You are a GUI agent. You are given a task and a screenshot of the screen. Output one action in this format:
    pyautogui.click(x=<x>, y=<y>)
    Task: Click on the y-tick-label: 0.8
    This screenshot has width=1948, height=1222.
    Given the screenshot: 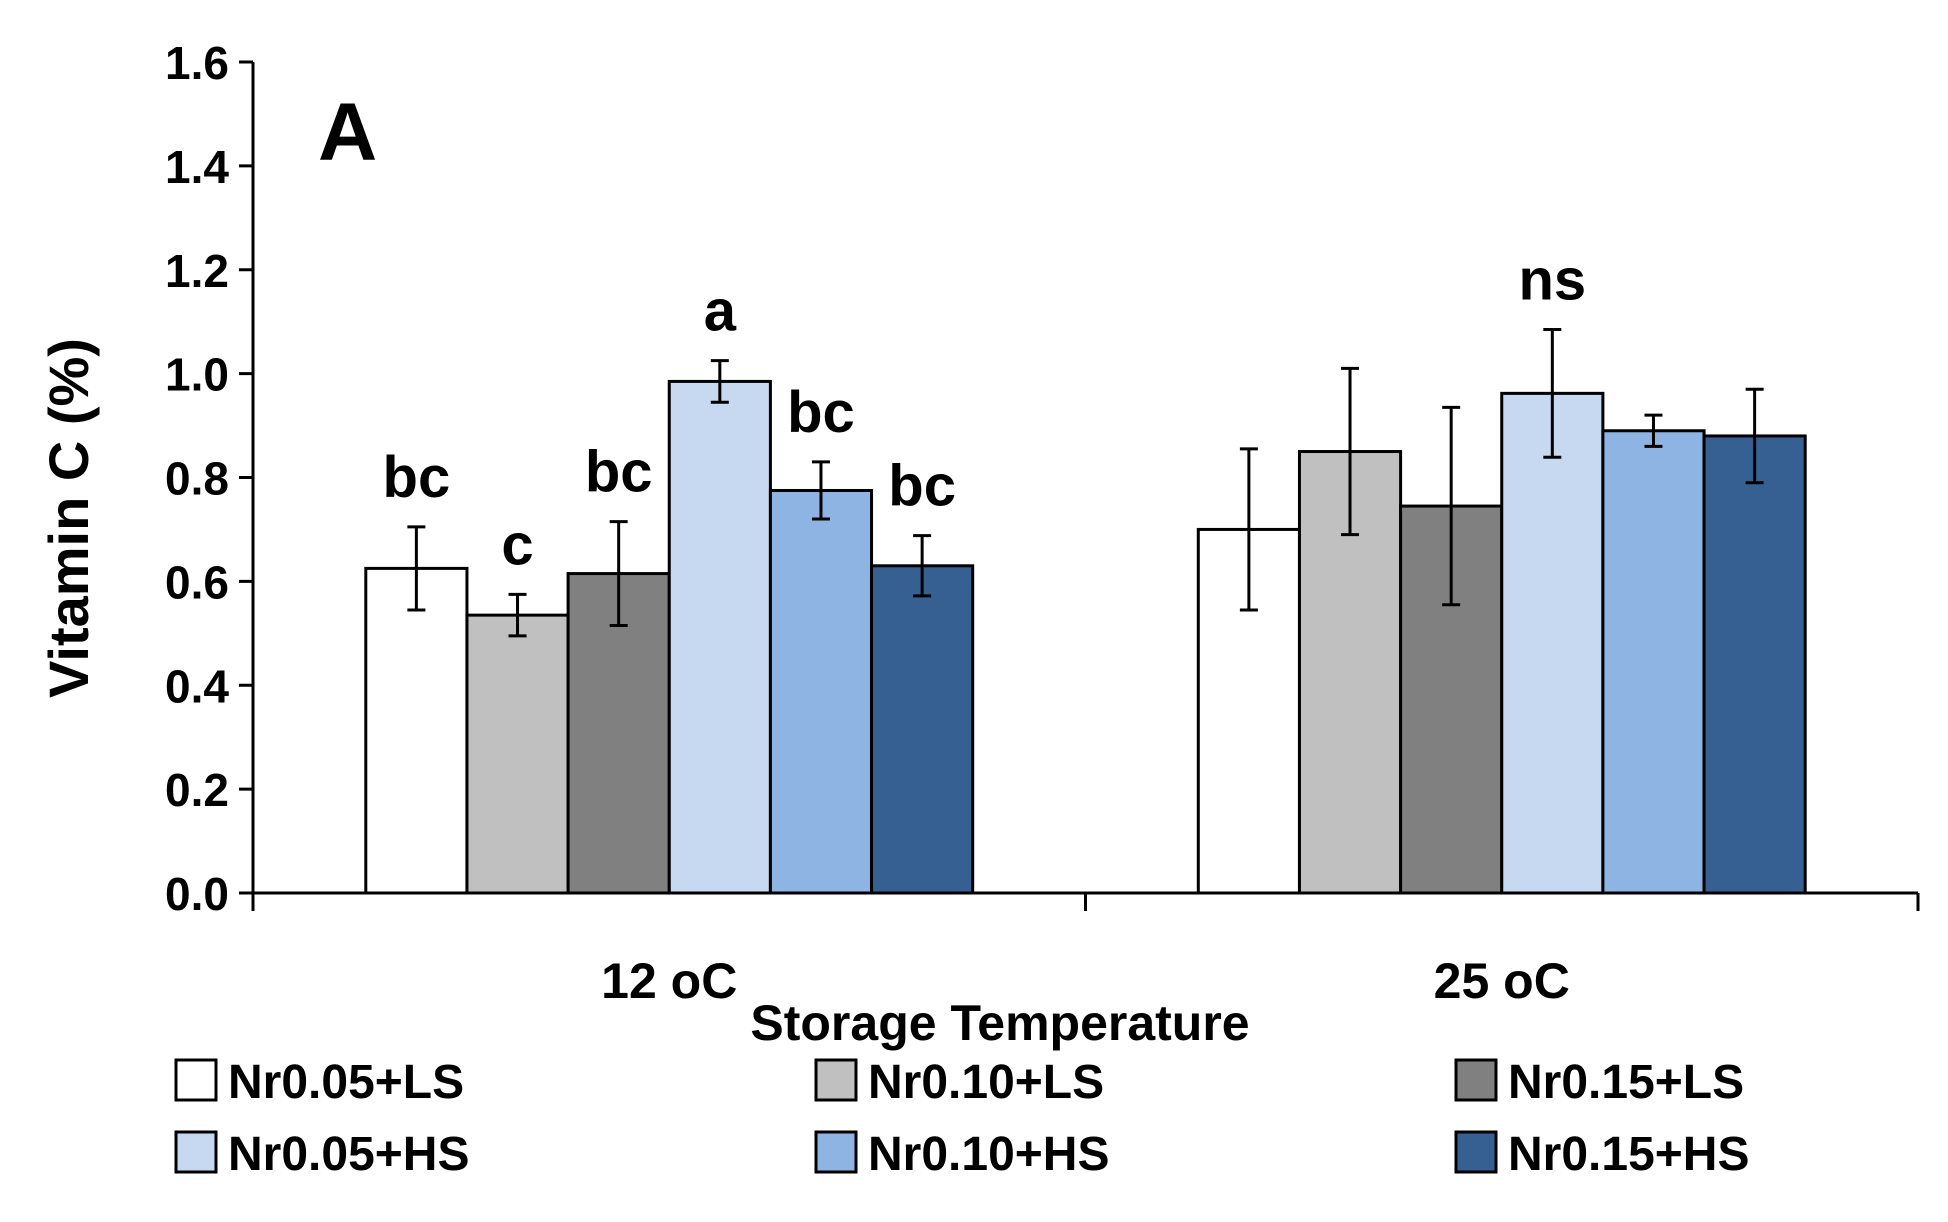 What is the action you would take?
    pyautogui.click(x=197, y=479)
    